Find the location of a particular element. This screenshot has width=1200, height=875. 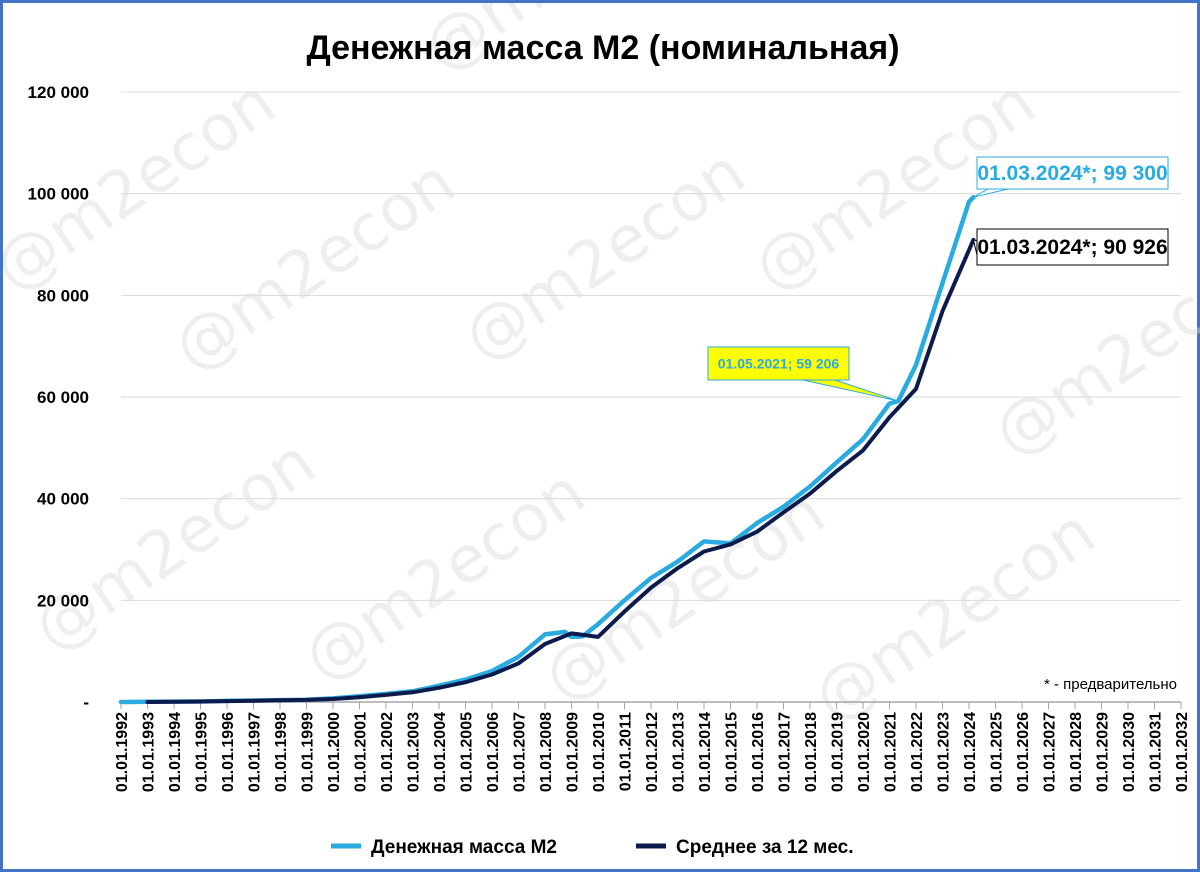

avg-last-callout-label: 01.03.2024*; 90 926 is located at coordinates (1072, 247).